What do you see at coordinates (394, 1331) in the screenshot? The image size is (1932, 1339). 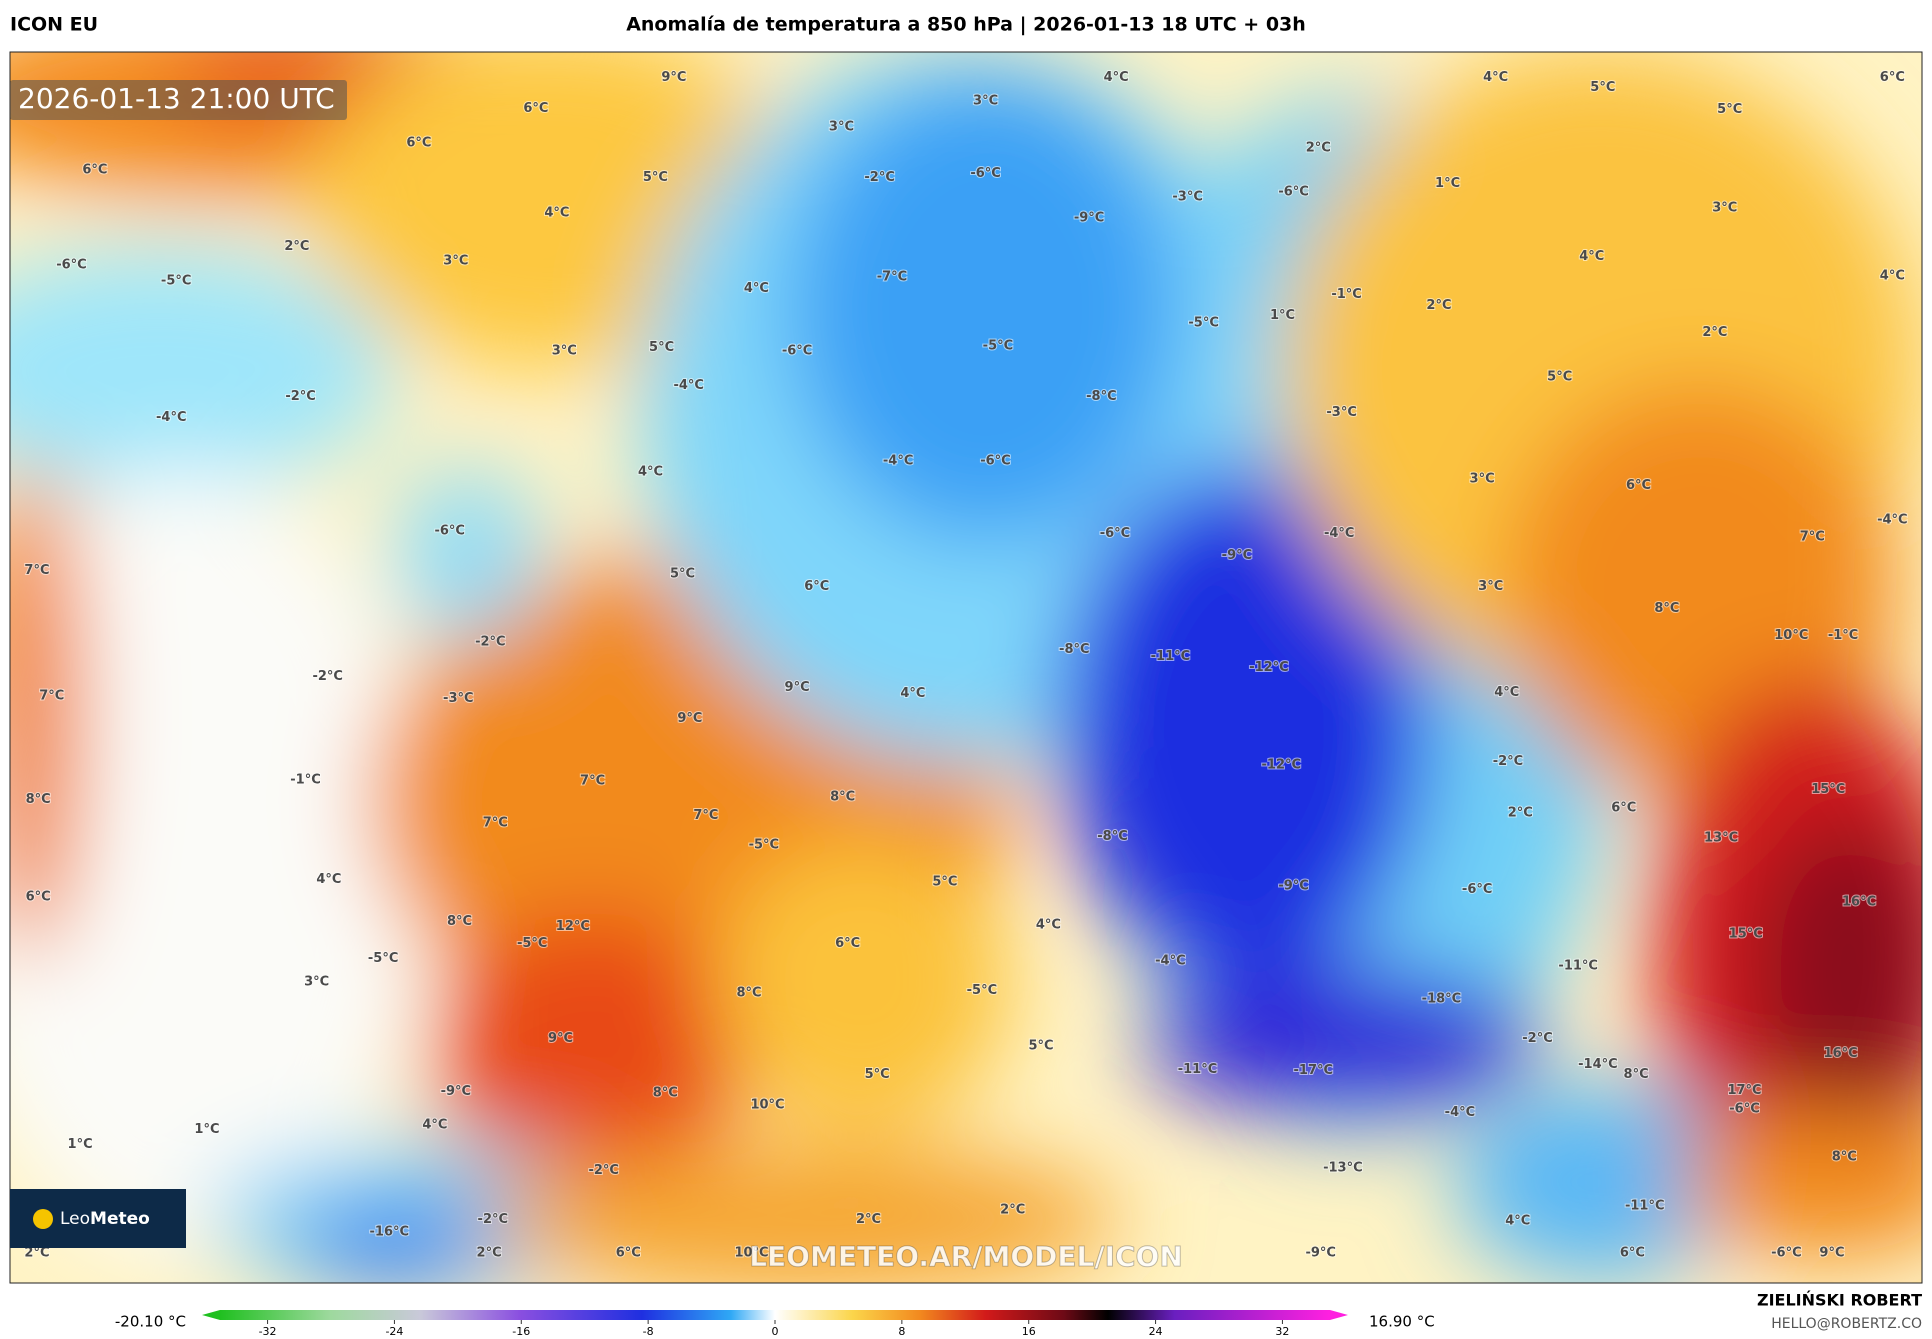 I see `colorbar-tick-label: -24` at bounding box center [394, 1331].